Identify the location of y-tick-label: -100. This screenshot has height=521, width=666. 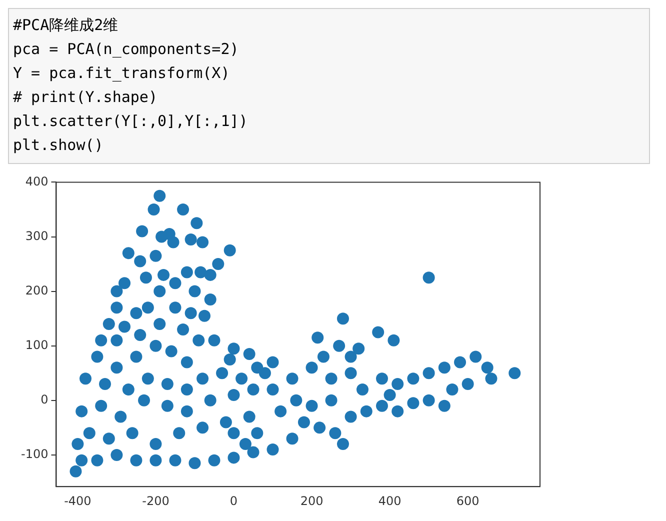
(34, 454).